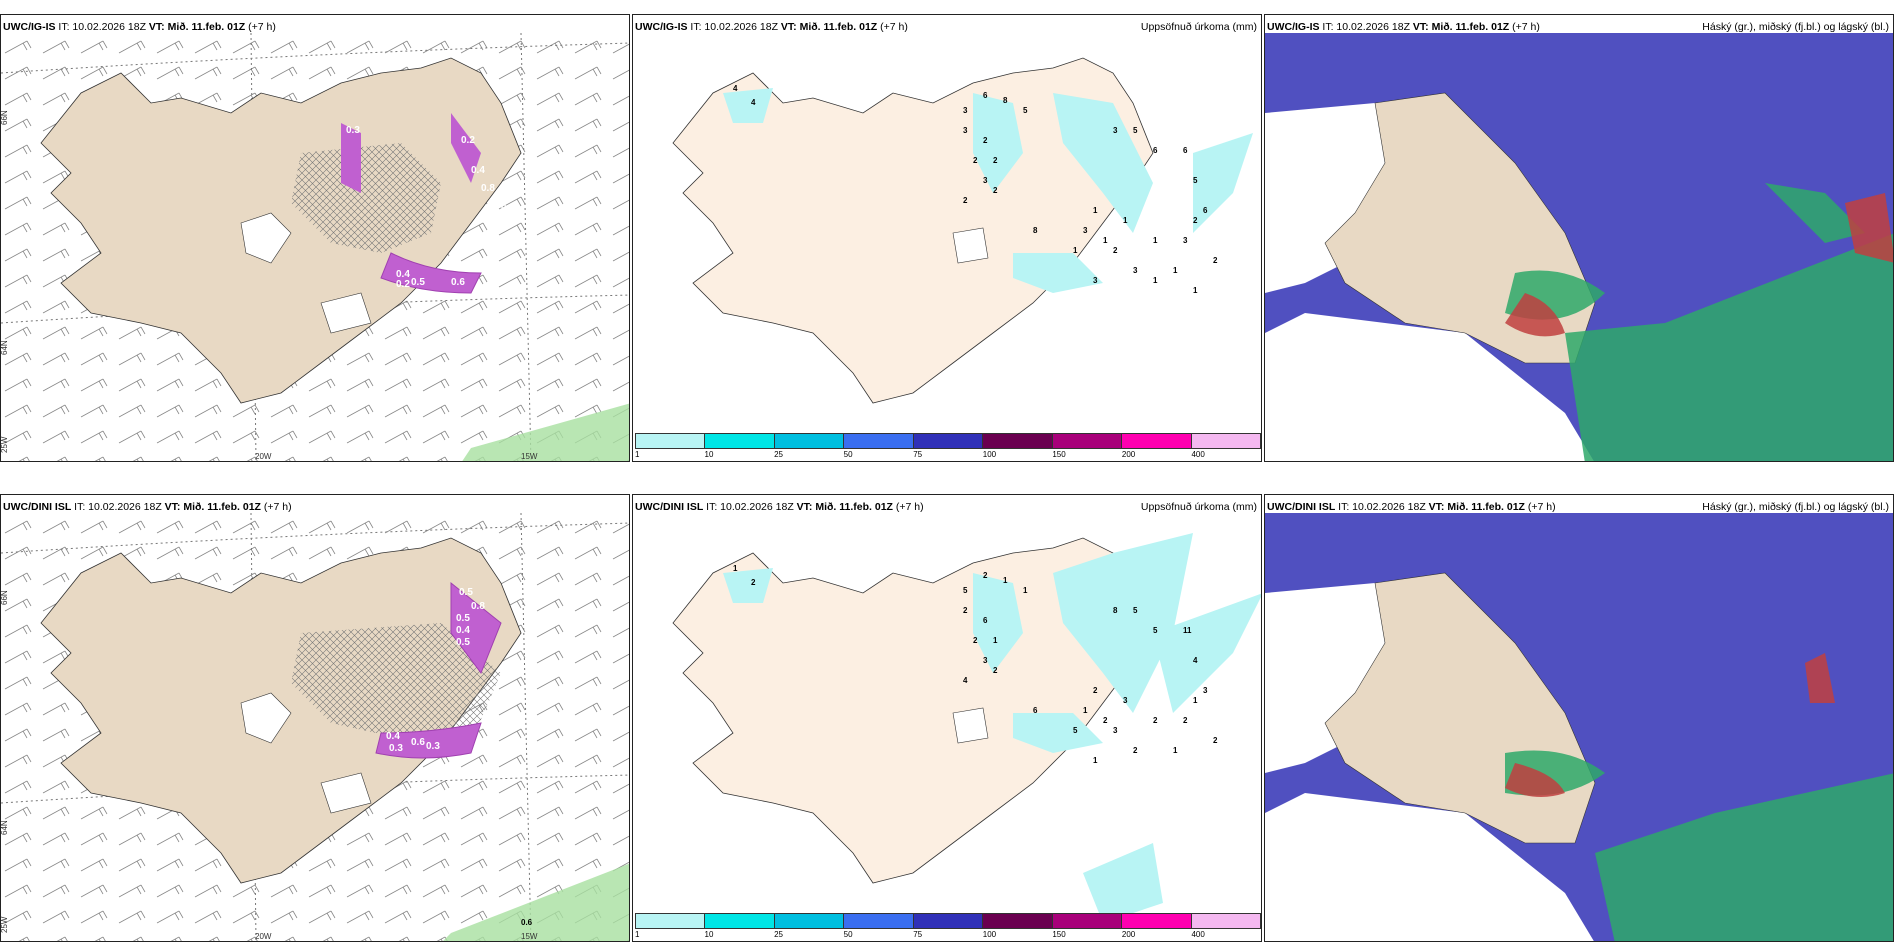  What do you see at coordinates (970, 245) in the screenshot?
I see `glacier` at bounding box center [970, 245].